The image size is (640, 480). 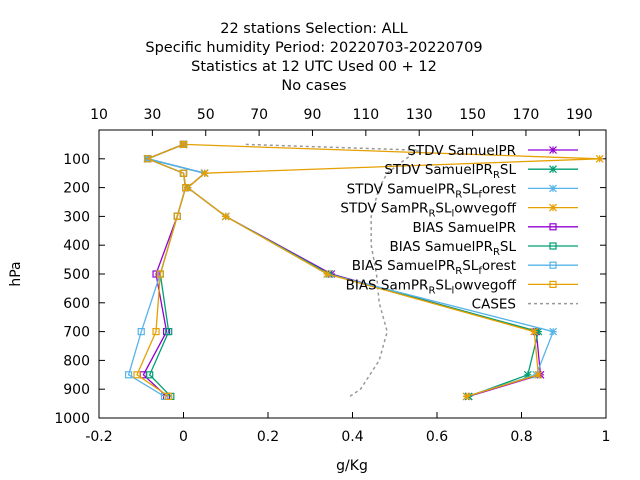 What do you see at coordinates (76, 390) in the screenshot?
I see `y-tick-label: 900` at bounding box center [76, 390].